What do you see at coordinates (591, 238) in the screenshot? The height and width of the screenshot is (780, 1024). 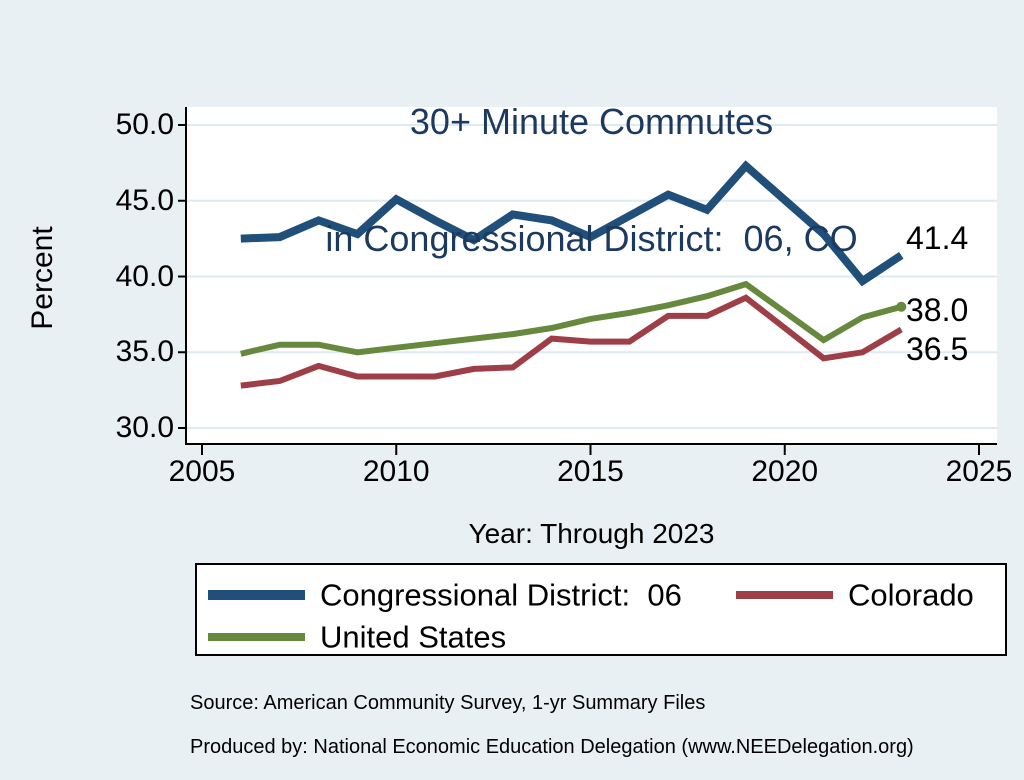 I see `chart-title-line2: in Congressional District: 06, CO` at bounding box center [591, 238].